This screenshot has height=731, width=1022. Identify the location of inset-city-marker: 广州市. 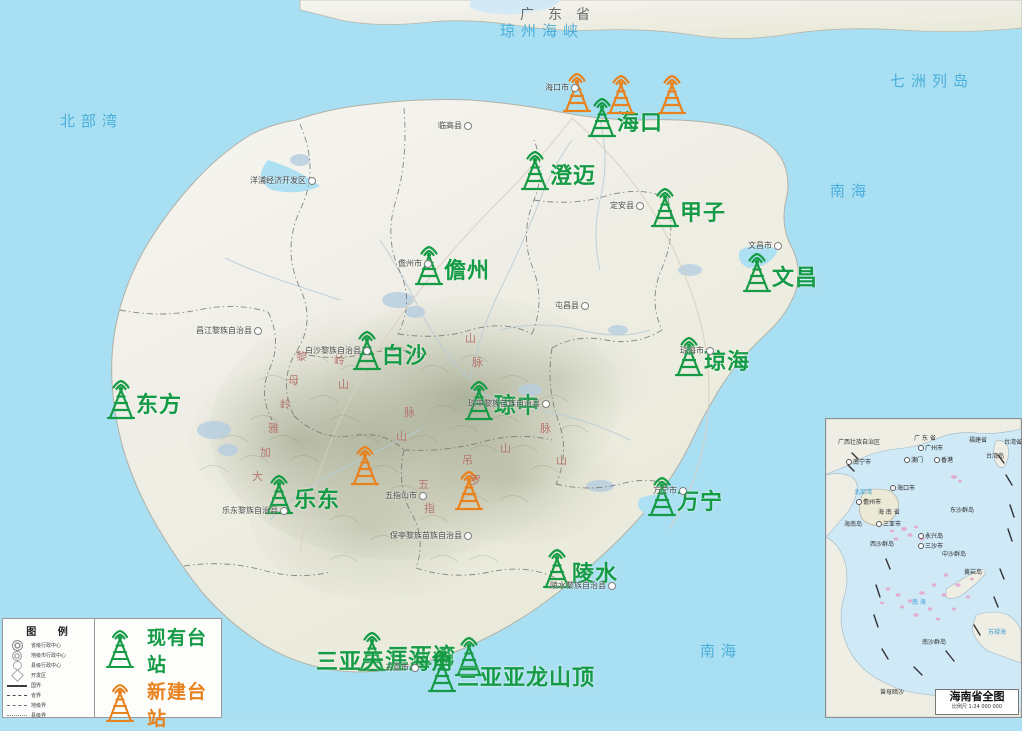
(930, 447).